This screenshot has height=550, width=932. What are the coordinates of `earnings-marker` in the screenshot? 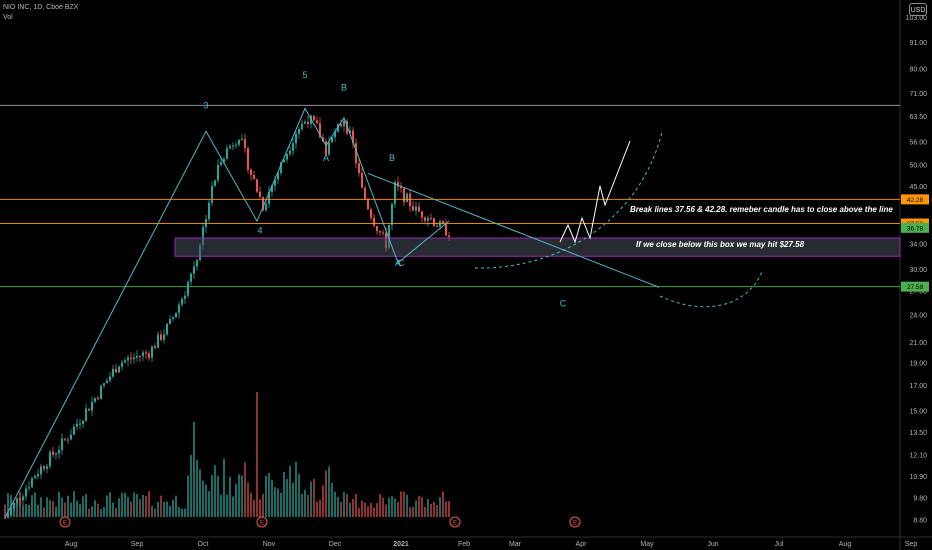 It's located at (455, 522).